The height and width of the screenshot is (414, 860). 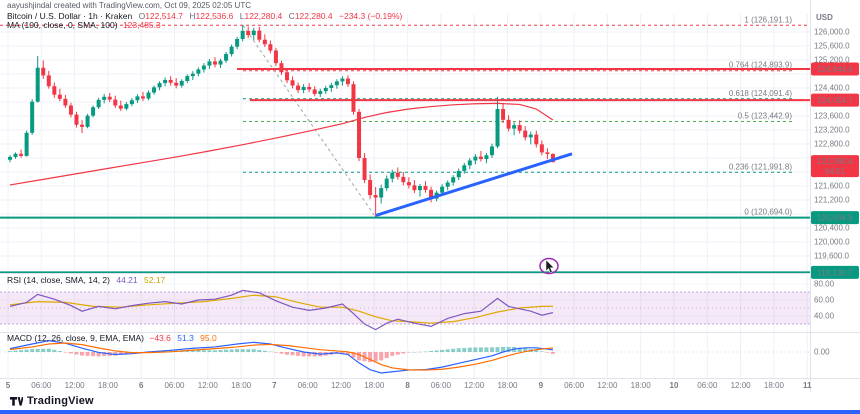 What do you see at coordinates (835, 218) in the screenshot?
I see `svg-text: 120,694.9` at bounding box center [835, 218].